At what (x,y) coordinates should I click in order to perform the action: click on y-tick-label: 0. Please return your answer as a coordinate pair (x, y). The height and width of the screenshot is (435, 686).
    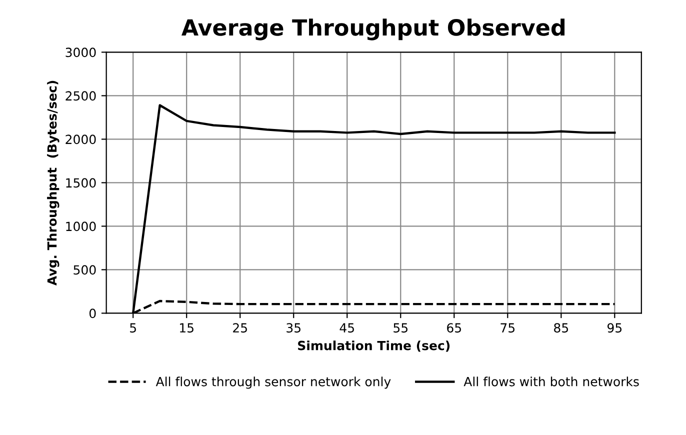
    Looking at the image, I should click on (92, 313).